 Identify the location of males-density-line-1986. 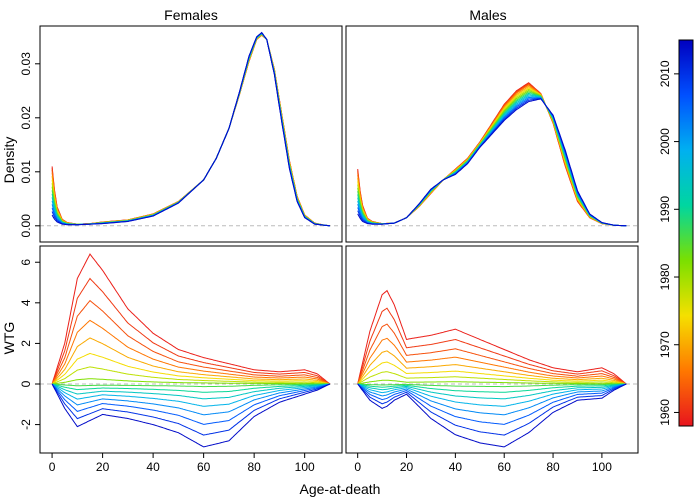
(492, 159).